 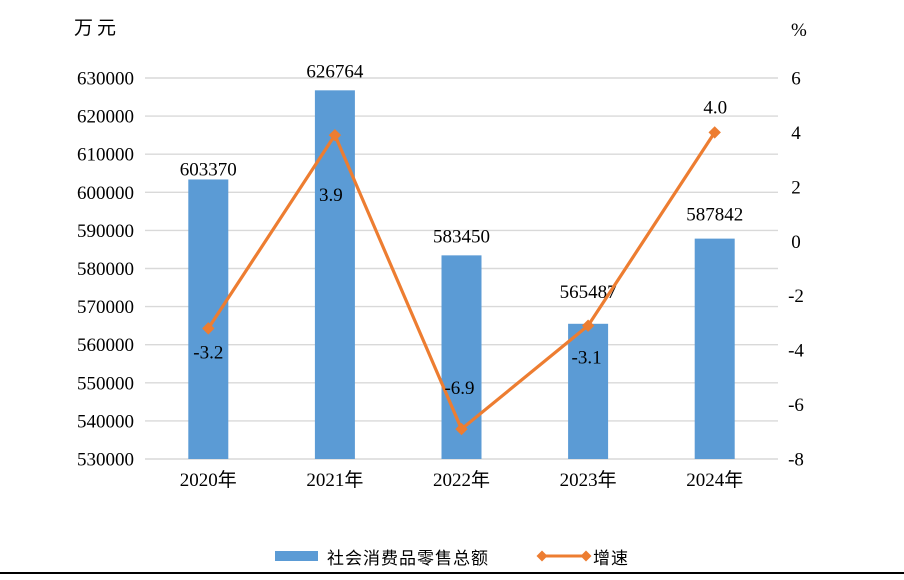 What do you see at coordinates (97, 28) in the screenshot?
I see `left-axis-unit-label: 万元` at bounding box center [97, 28].